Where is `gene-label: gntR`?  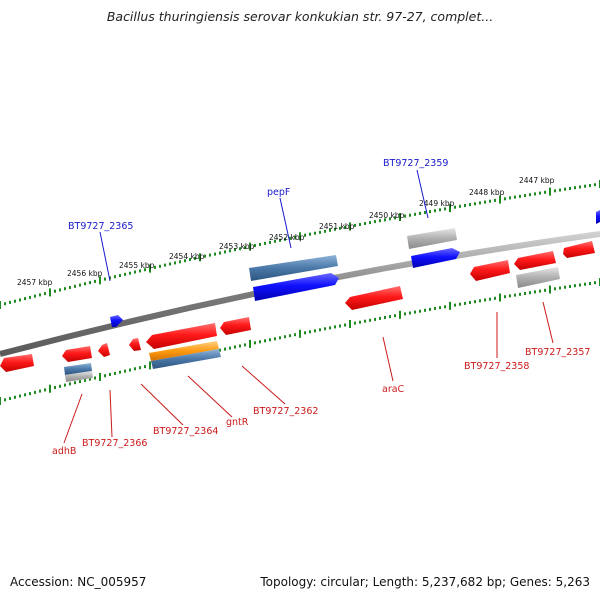 gene-label: gntR is located at coordinates (237, 422).